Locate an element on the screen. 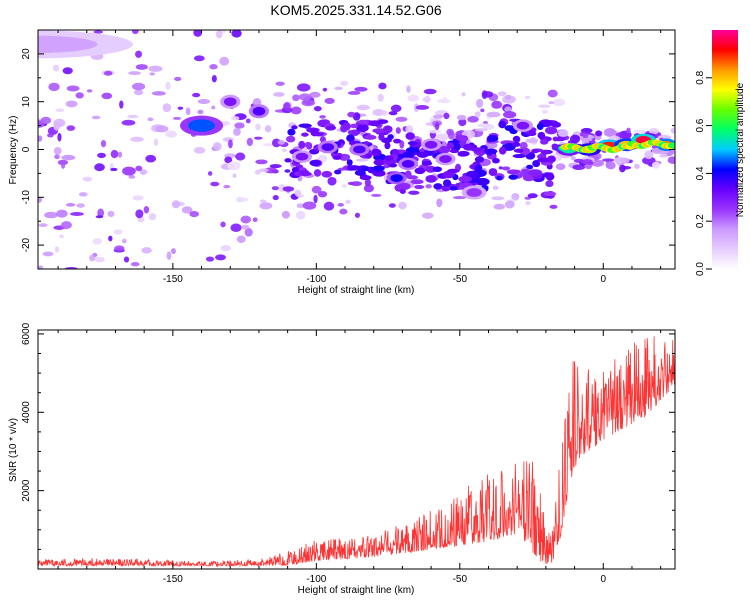  y-tick-label: 4000 is located at coordinates (26, 412).